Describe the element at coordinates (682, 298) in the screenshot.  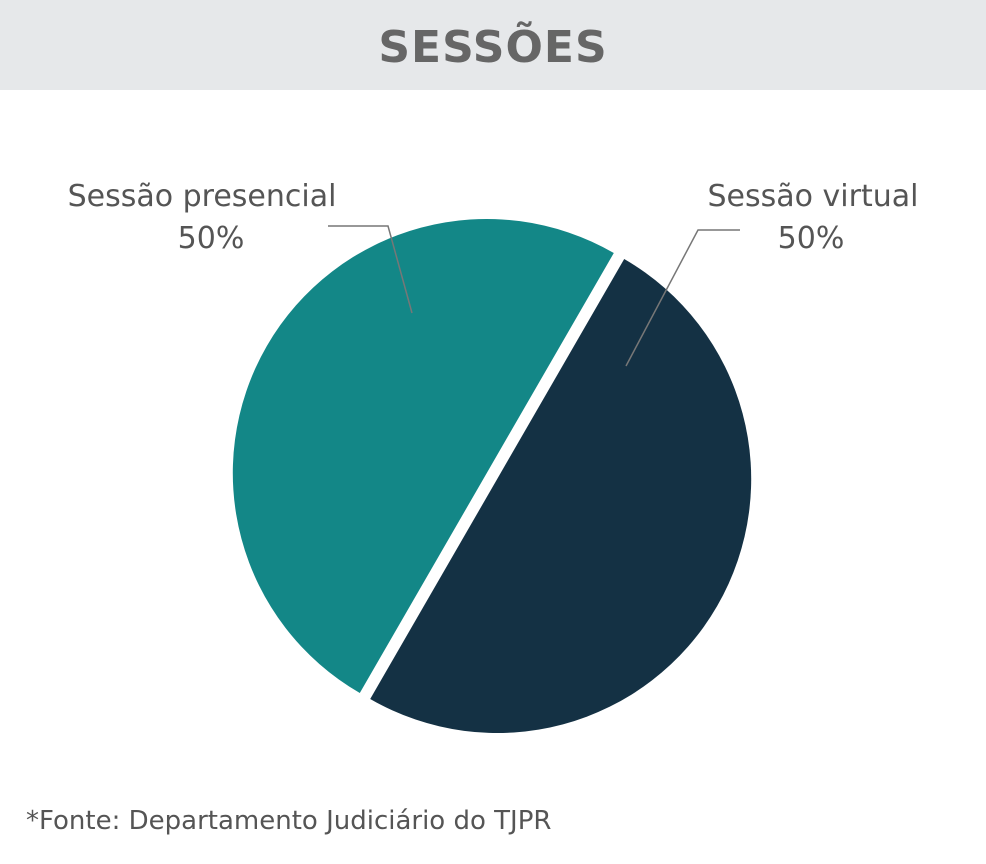
I see `leader-line-sessao-virtual` at that location.